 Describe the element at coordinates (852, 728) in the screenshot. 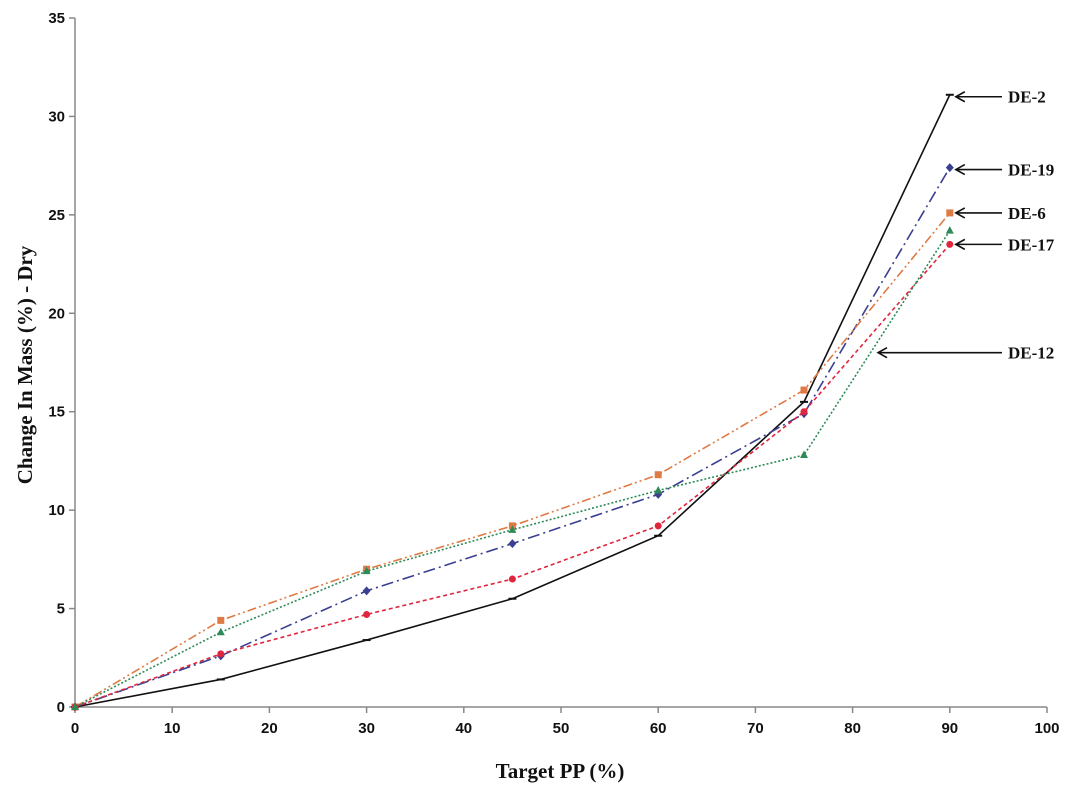

I see `x-tick-label: 80` at that location.